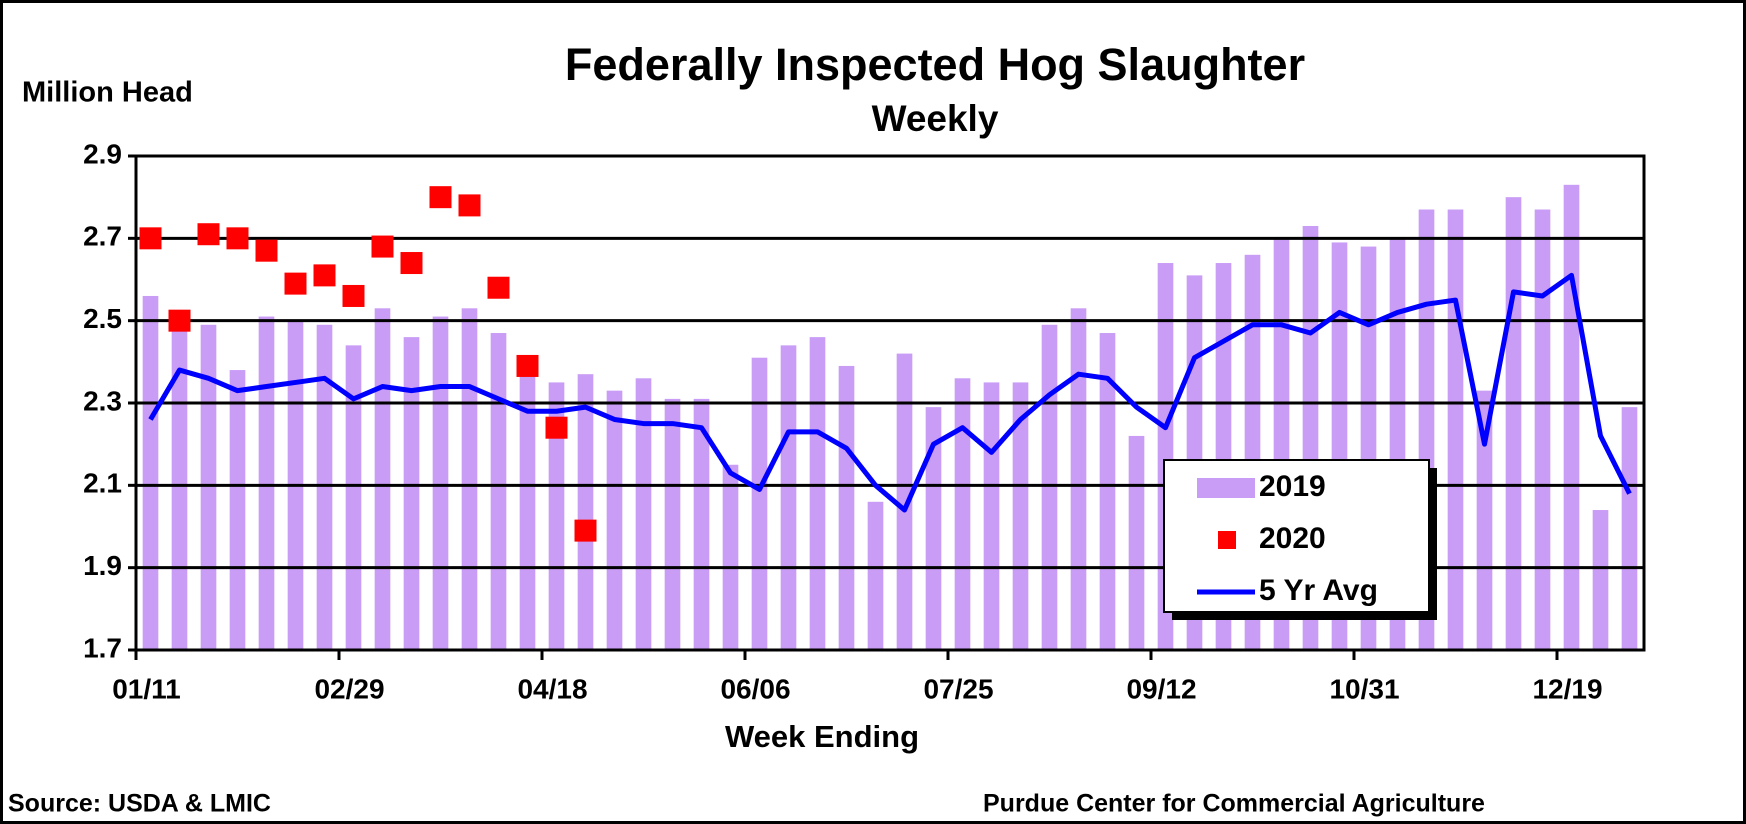 The image size is (1746, 824). What do you see at coordinates (552, 688) in the screenshot?
I see `x-tick-label: 04/18` at bounding box center [552, 688].